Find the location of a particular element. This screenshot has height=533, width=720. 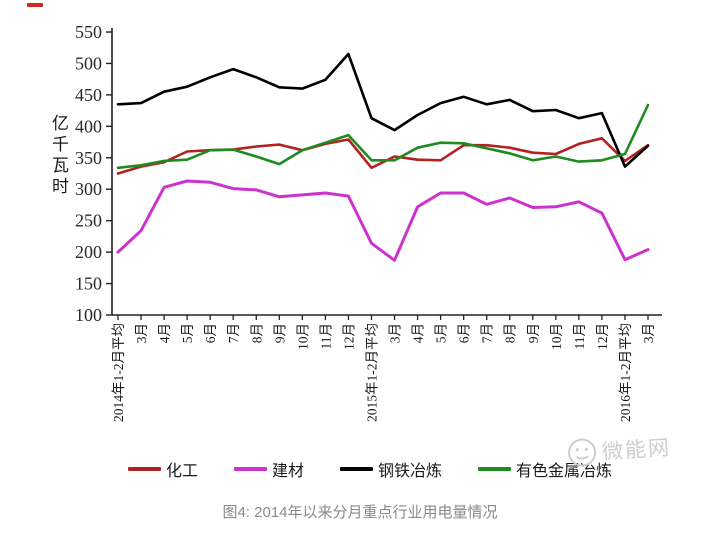

legend-label: 建材 is located at coordinates (288, 471).